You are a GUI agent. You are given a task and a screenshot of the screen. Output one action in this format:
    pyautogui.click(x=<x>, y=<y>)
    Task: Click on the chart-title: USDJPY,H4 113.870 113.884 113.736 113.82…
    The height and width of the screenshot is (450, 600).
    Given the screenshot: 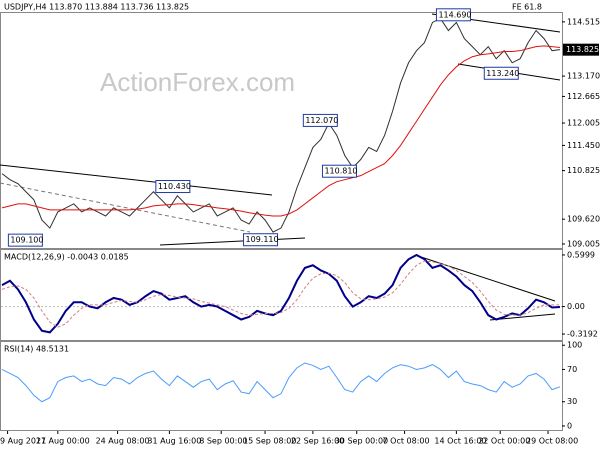 What is the action you would take?
    pyautogui.click(x=96, y=7)
    